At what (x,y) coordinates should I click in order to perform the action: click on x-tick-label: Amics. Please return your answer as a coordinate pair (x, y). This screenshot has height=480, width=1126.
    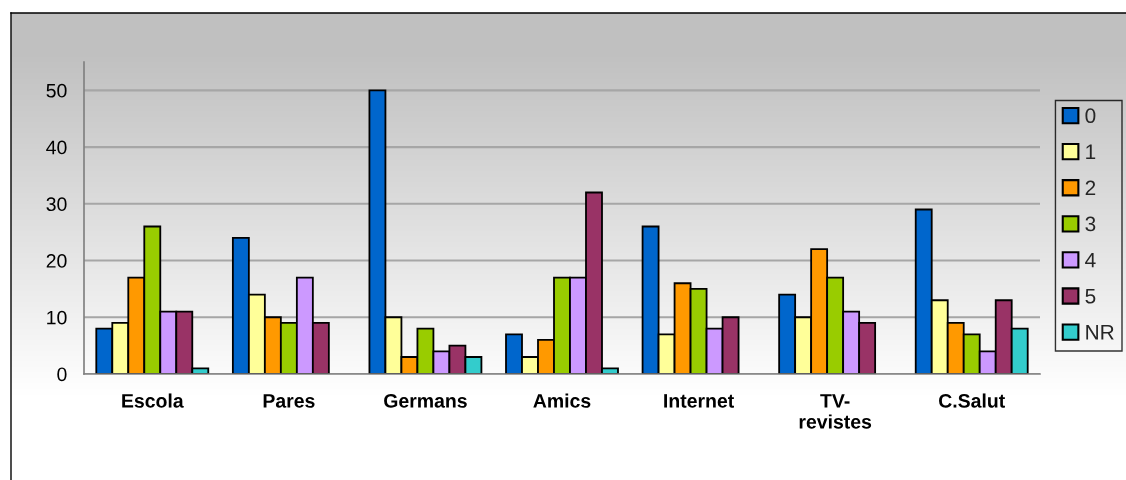
    Looking at the image, I should click on (562, 400).